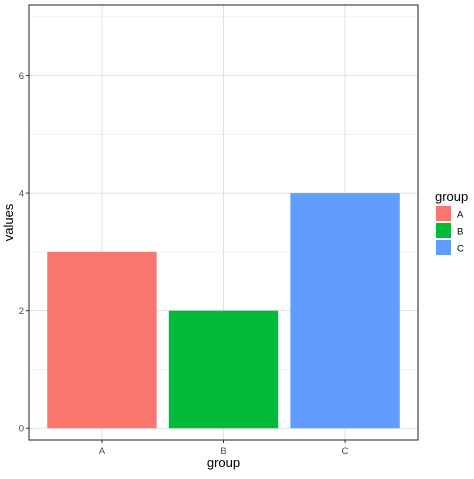 Image resolution: width=474 pixels, height=479 pixels. Describe the element at coordinates (21, 311) in the screenshot. I see `y-tick-label: 2` at that location.